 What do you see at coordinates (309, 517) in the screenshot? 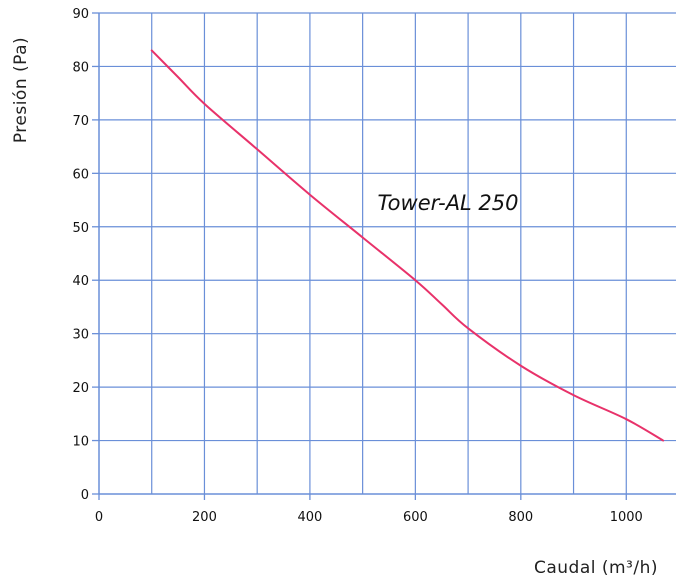
I see `x-tick-label: 400` at bounding box center [309, 517].